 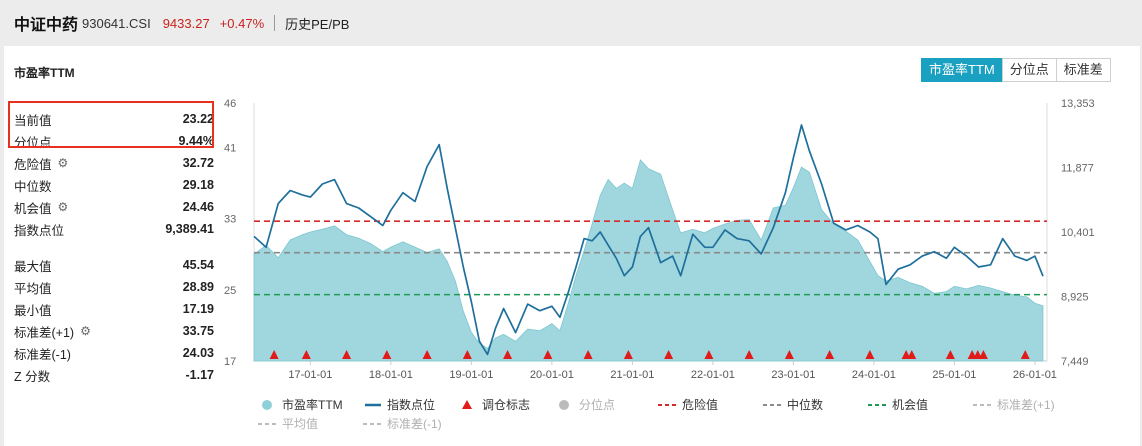 What do you see at coordinates (198, 163) in the screenshot?
I see `stat-value: 32.72` at bounding box center [198, 163].